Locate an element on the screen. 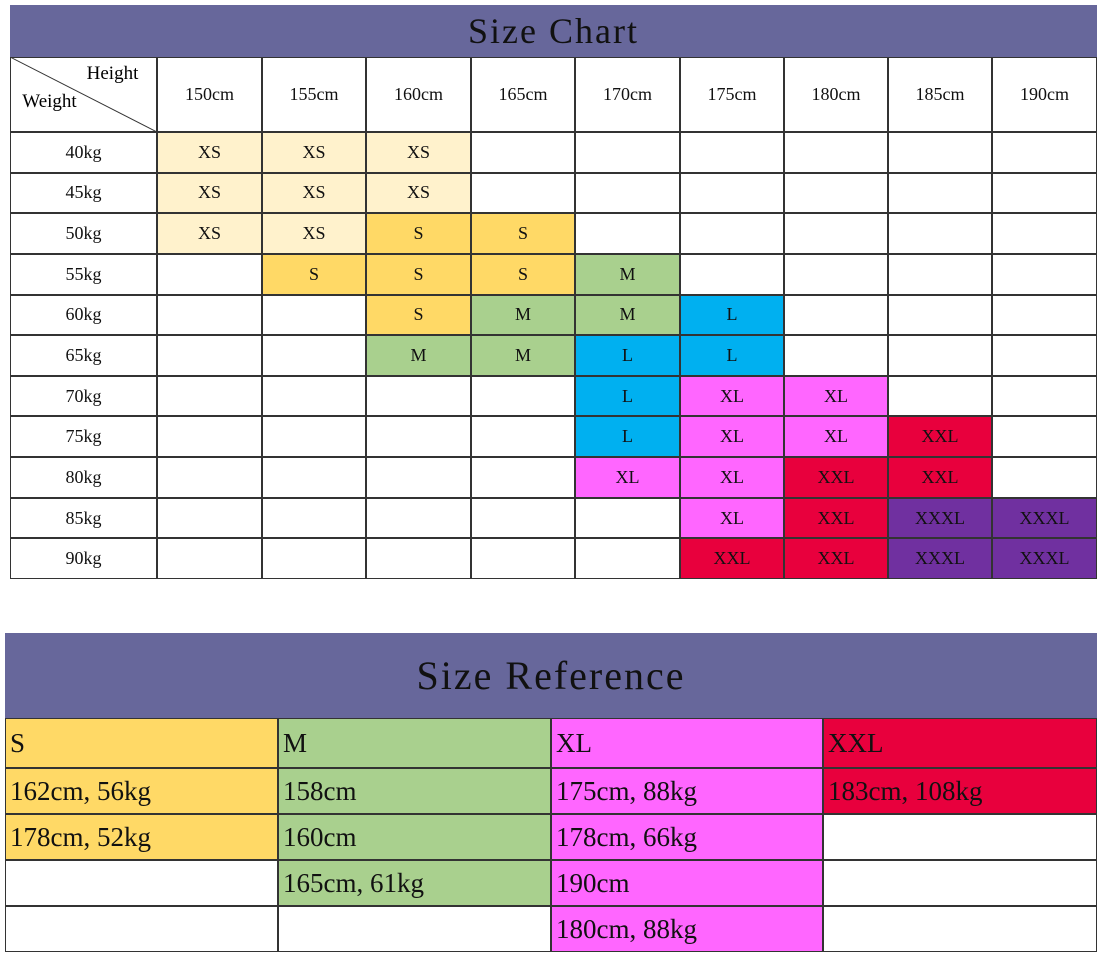 This screenshot has height=957, width=1100. reference-title: Size Reference is located at coordinates (551, 675).